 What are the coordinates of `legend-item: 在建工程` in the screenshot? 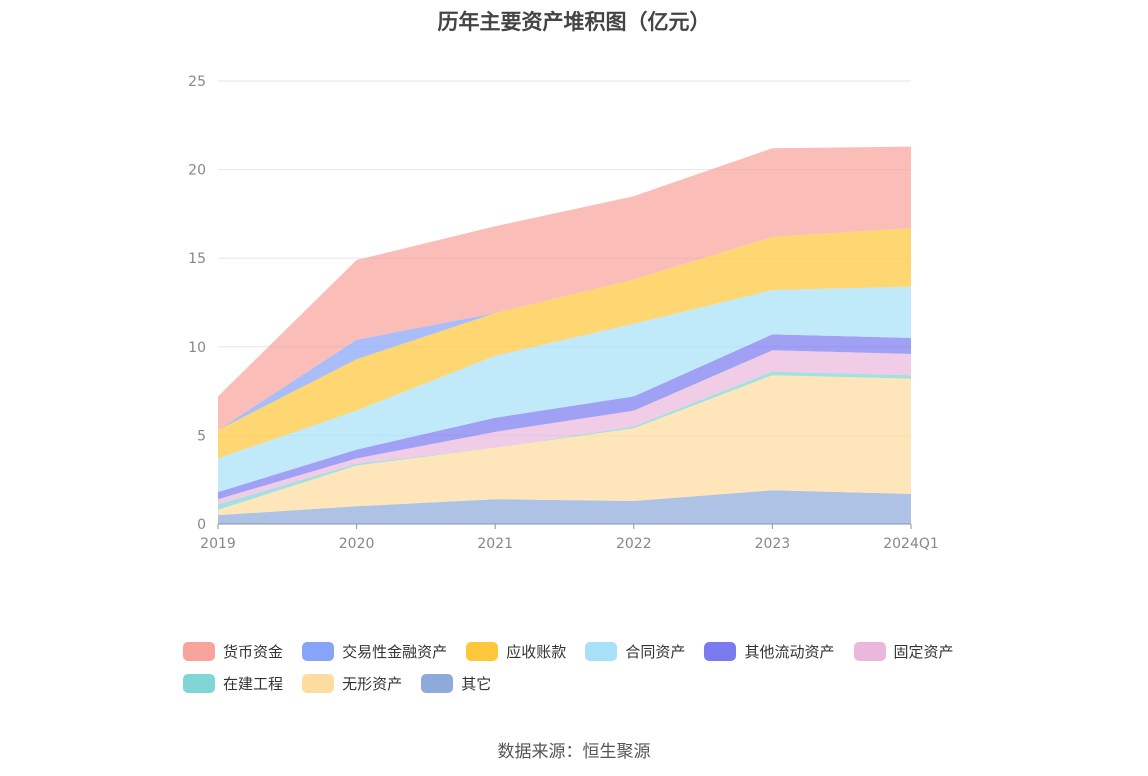 It's located at (233, 683).